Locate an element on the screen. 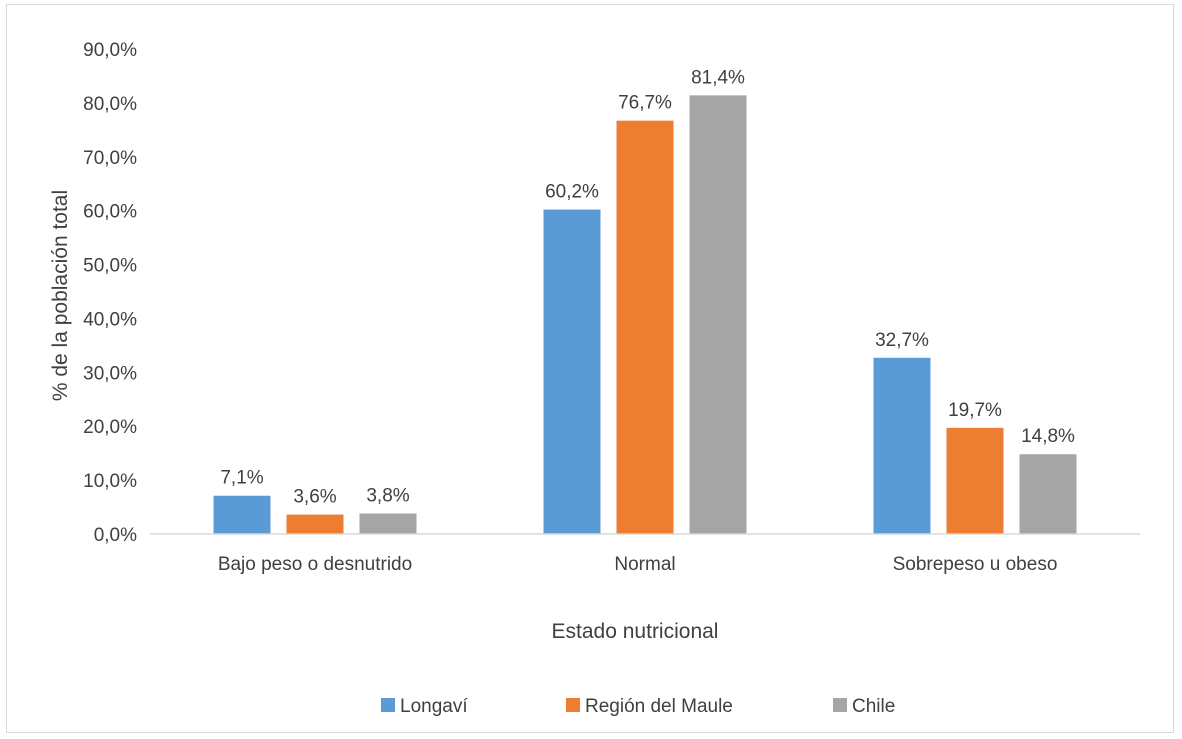  y-tick-label: 70,0% is located at coordinates (110, 158).